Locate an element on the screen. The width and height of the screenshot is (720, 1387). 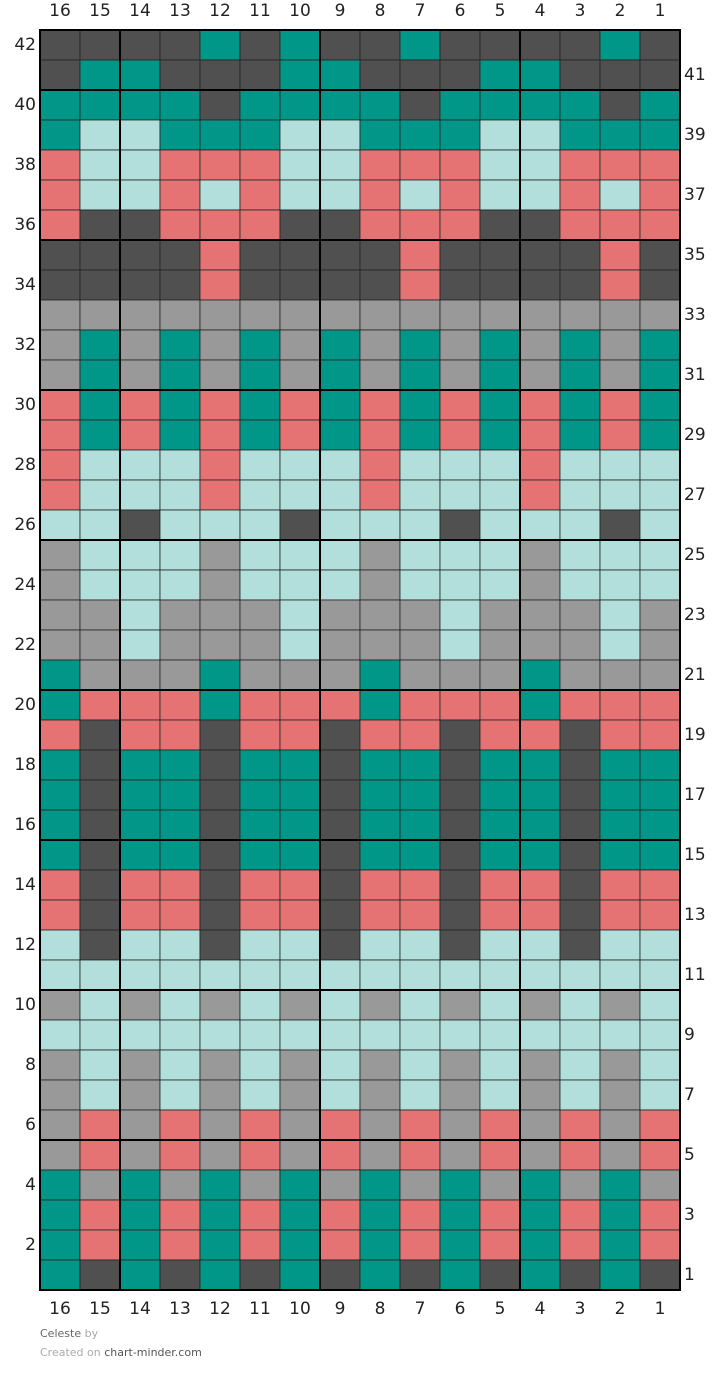
footer-title-line: Celeste by is located at coordinates (69, 1333).